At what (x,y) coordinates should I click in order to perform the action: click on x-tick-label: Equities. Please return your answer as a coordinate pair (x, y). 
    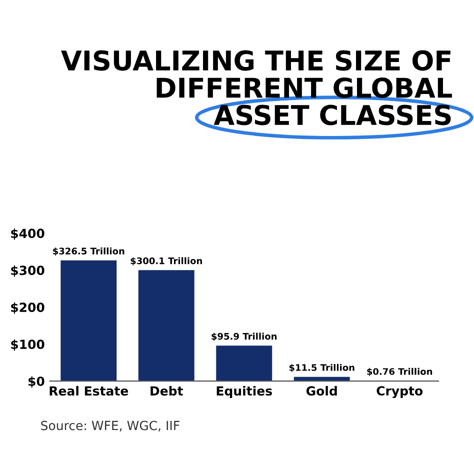
    Looking at the image, I should click on (244, 392).